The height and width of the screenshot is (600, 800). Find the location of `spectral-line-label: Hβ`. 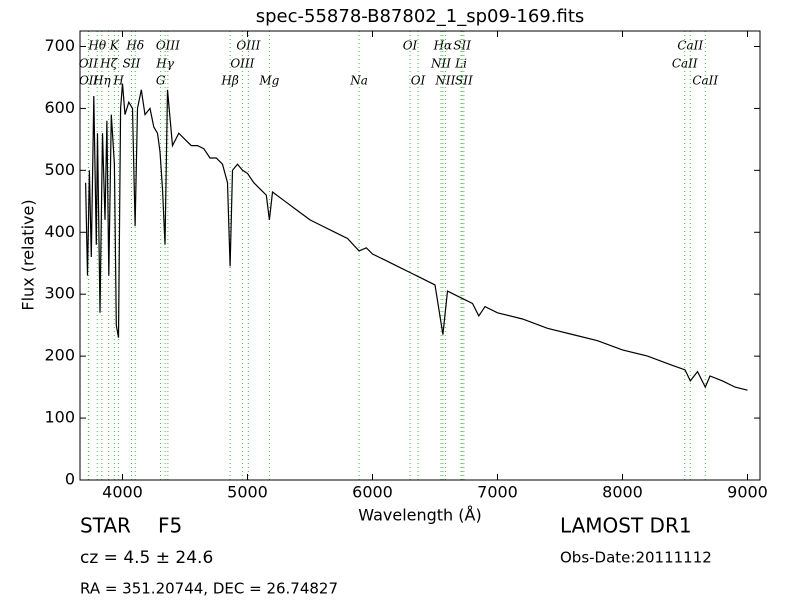

spectral-line-label: Hβ is located at coordinates (229, 81).